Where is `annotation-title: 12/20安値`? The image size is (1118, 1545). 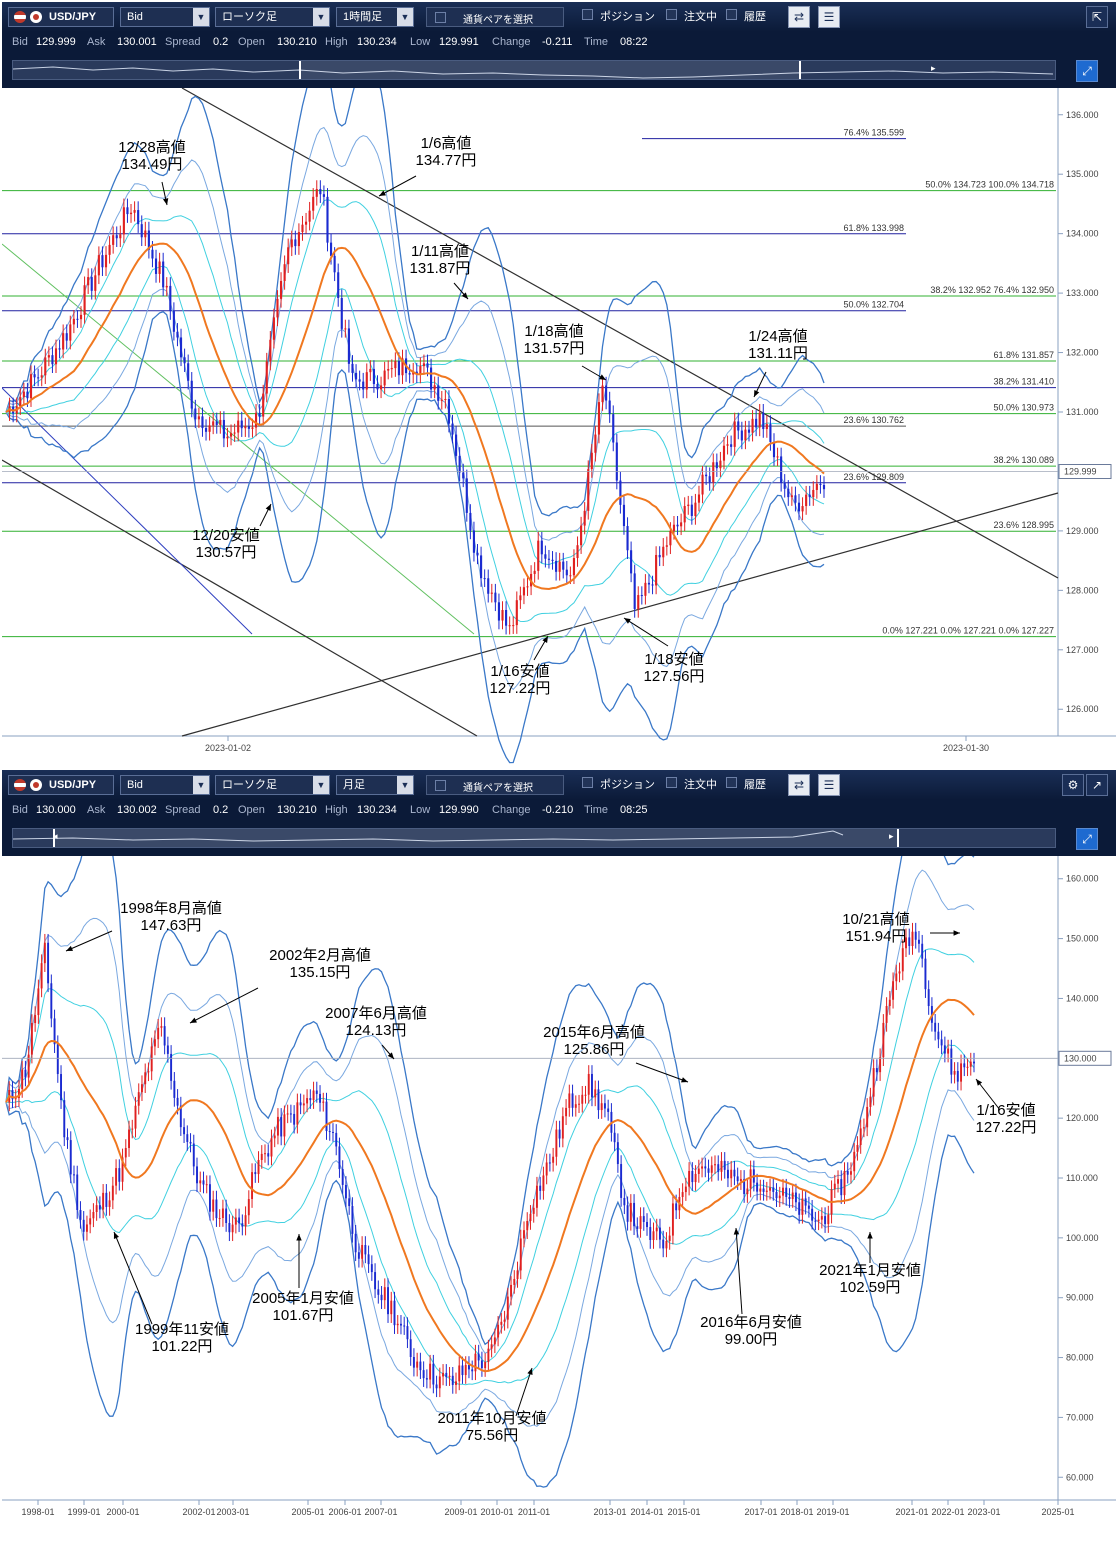 annotation-title: 12/20安値 is located at coordinates (226, 535).